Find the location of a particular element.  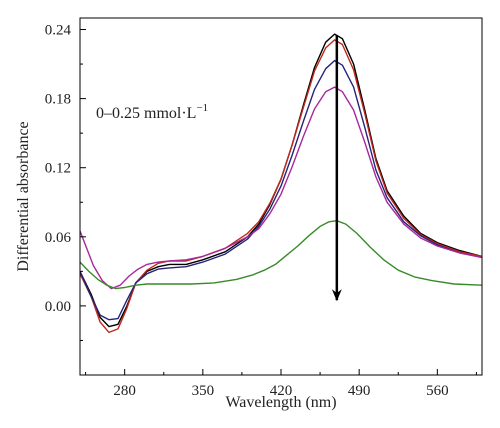

x-tick-label: 490 is located at coordinates (359, 391).